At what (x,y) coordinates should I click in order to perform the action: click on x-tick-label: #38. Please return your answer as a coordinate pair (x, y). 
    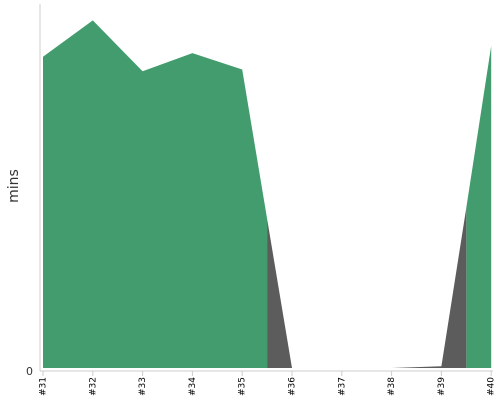
    Looking at the image, I should click on (392, 386).